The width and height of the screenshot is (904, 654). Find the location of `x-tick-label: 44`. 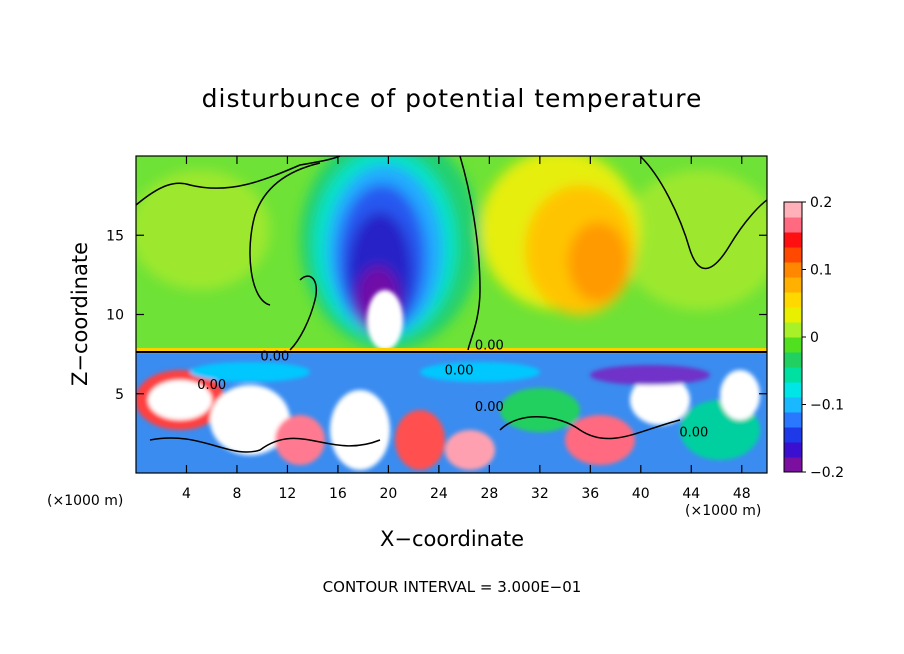

x-tick-label: 44 is located at coordinates (691, 494).